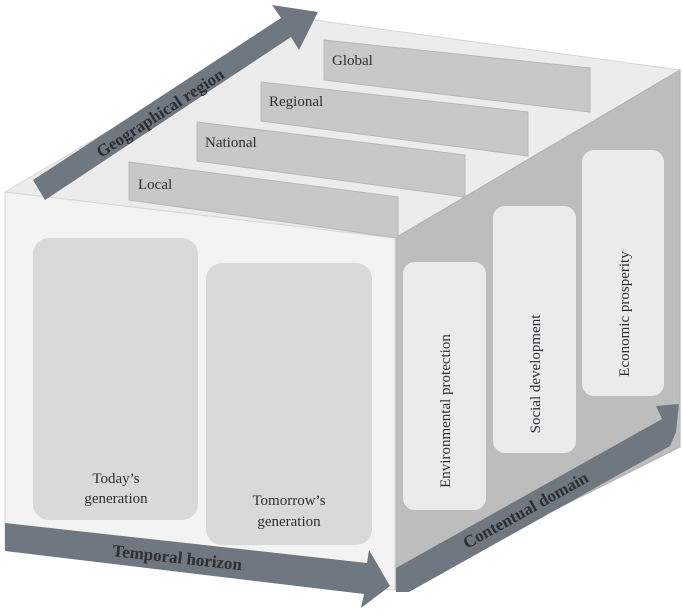 The height and width of the screenshot is (615, 683). I want to click on tomorrow-line2: generation, so click(289, 522).